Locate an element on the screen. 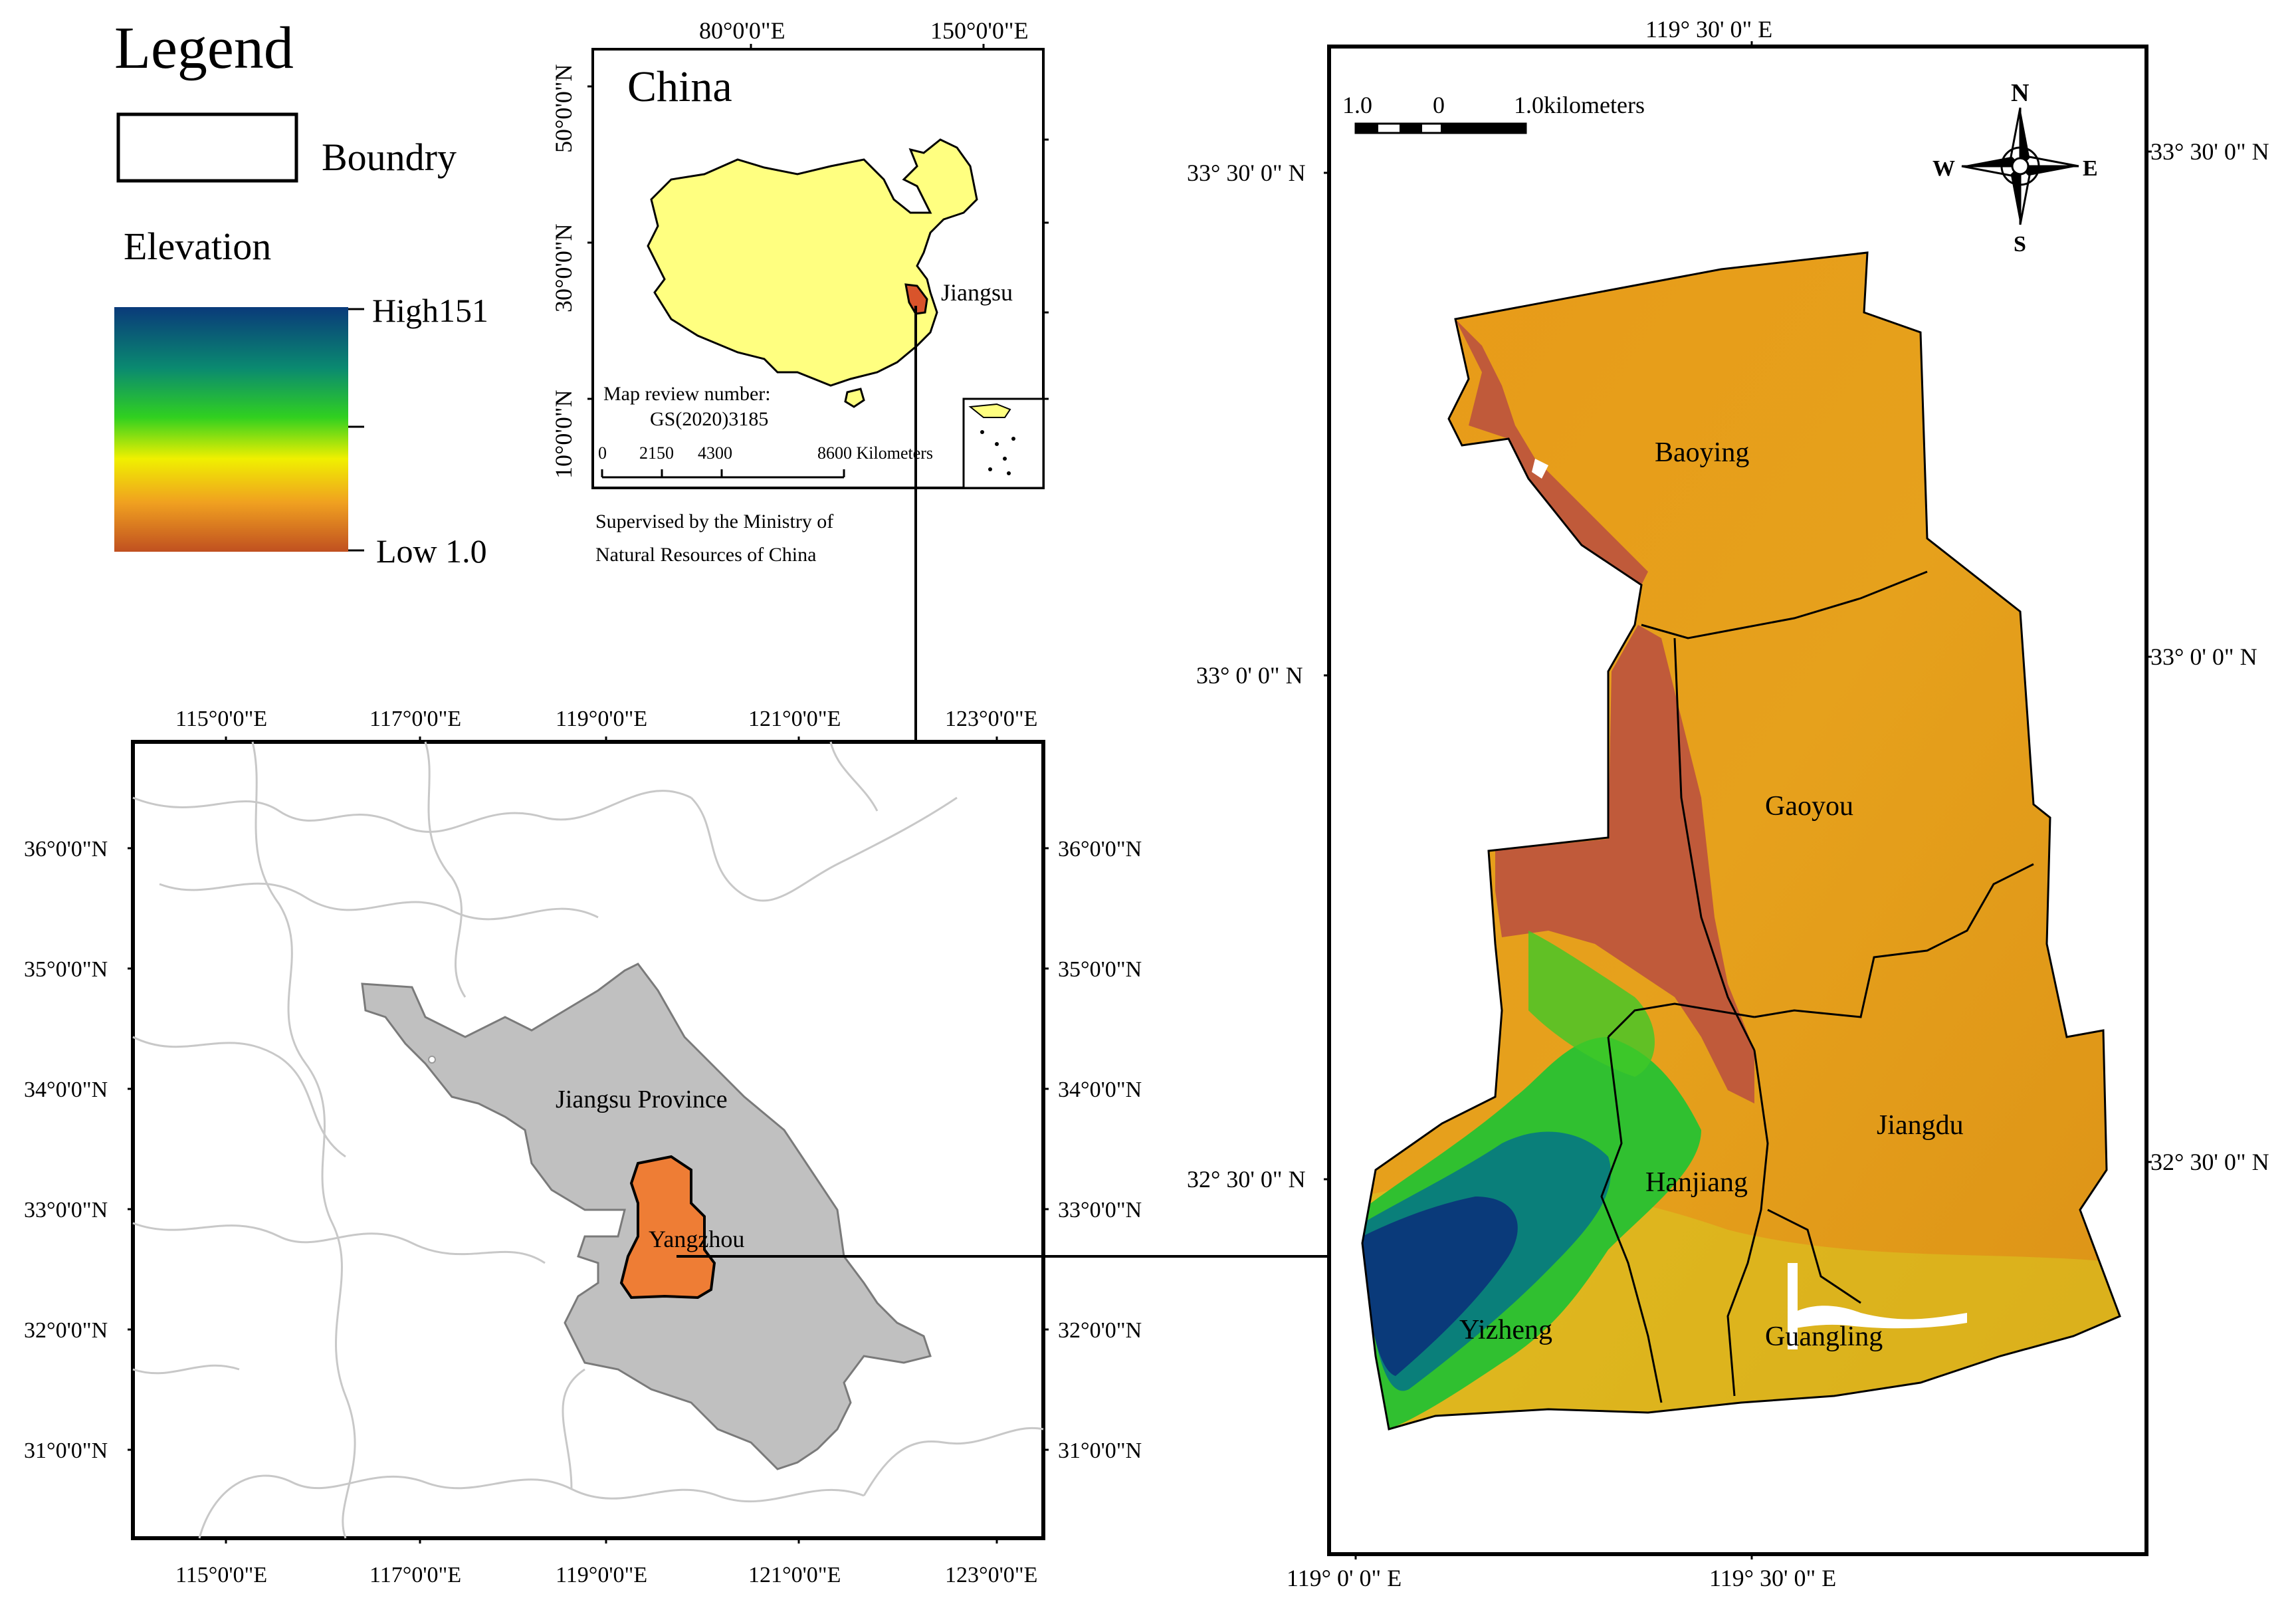 This screenshot has height=1608, width=2296. boundary-label: Boundry is located at coordinates (389, 158).